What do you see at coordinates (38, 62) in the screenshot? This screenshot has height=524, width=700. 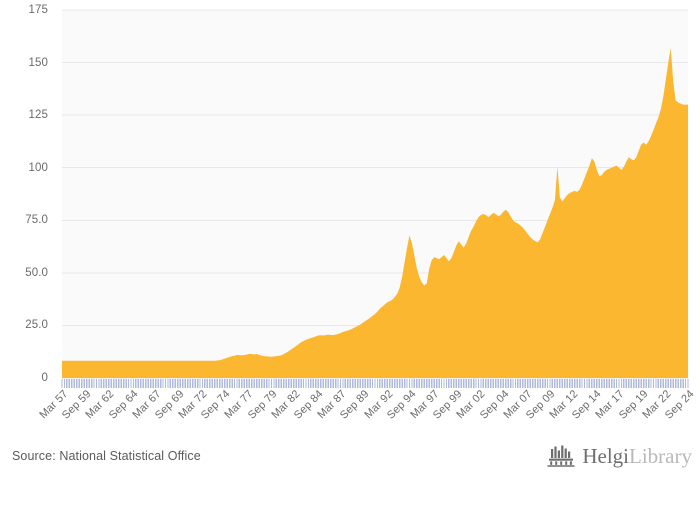 I see `y-axis-tick-label: 150` at bounding box center [38, 62].